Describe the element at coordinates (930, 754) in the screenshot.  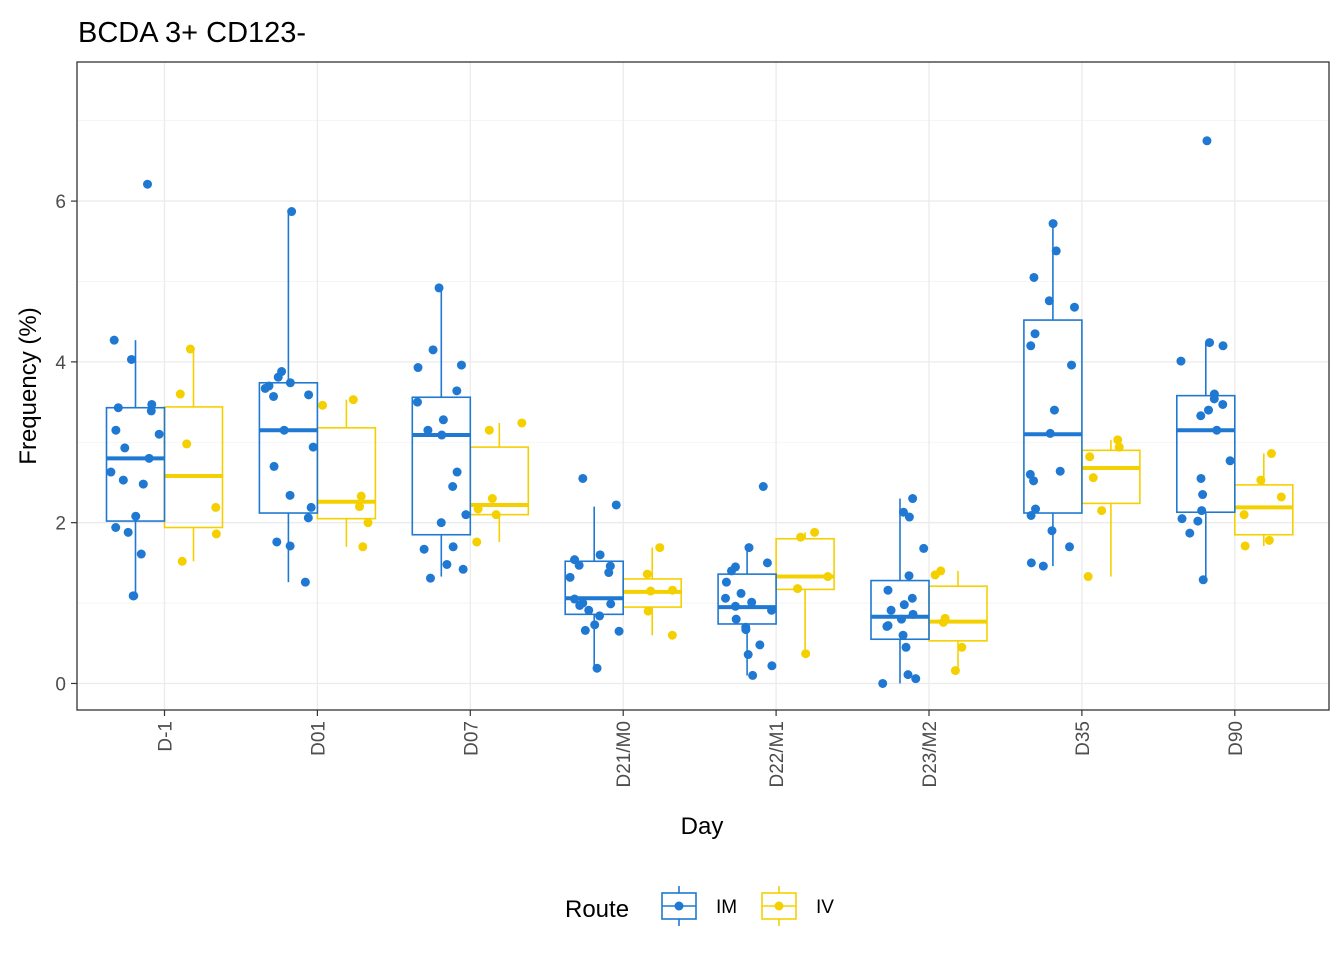
I see `x-tick-label: D23/M2` at that location.